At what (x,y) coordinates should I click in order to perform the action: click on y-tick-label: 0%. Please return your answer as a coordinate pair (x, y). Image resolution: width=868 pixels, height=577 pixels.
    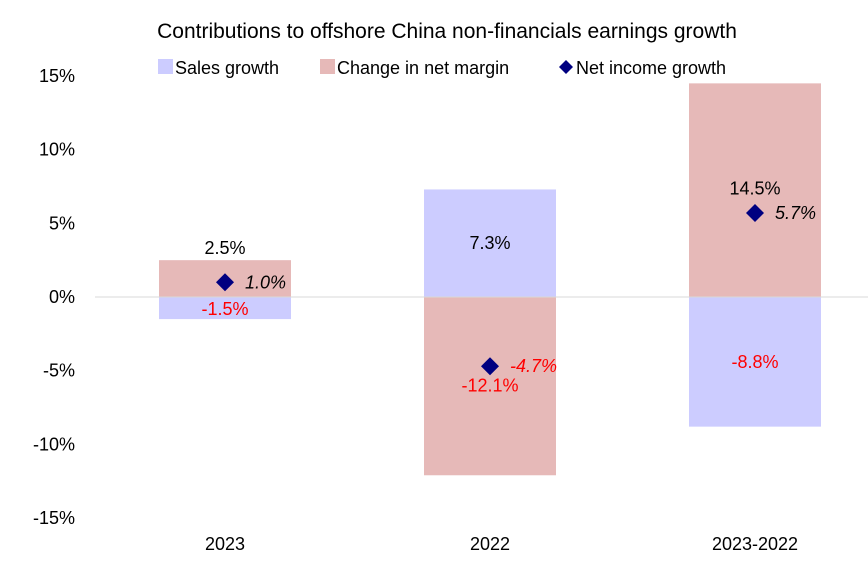
    Looking at the image, I should click on (62, 297).